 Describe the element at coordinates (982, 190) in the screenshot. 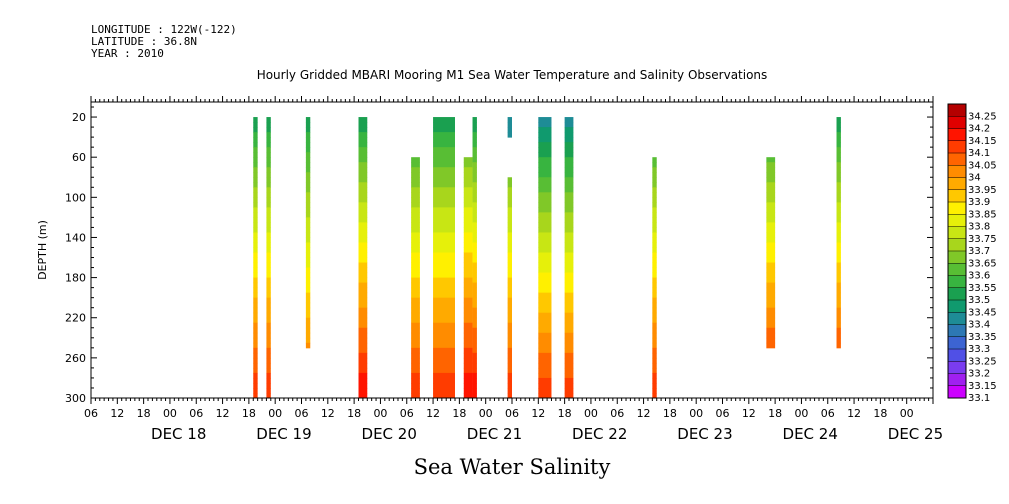

I see `colorbar-level-label: 33.95` at that location.